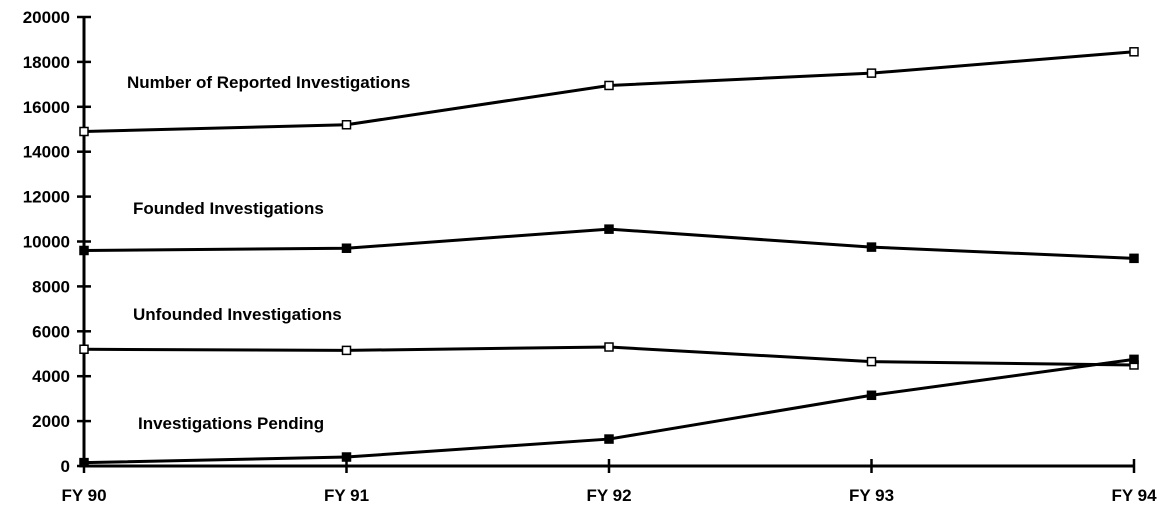 The width and height of the screenshot is (1168, 509). Describe the element at coordinates (268, 82) in the screenshot. I see `series-label: Number of Reported Investigations` at that location.